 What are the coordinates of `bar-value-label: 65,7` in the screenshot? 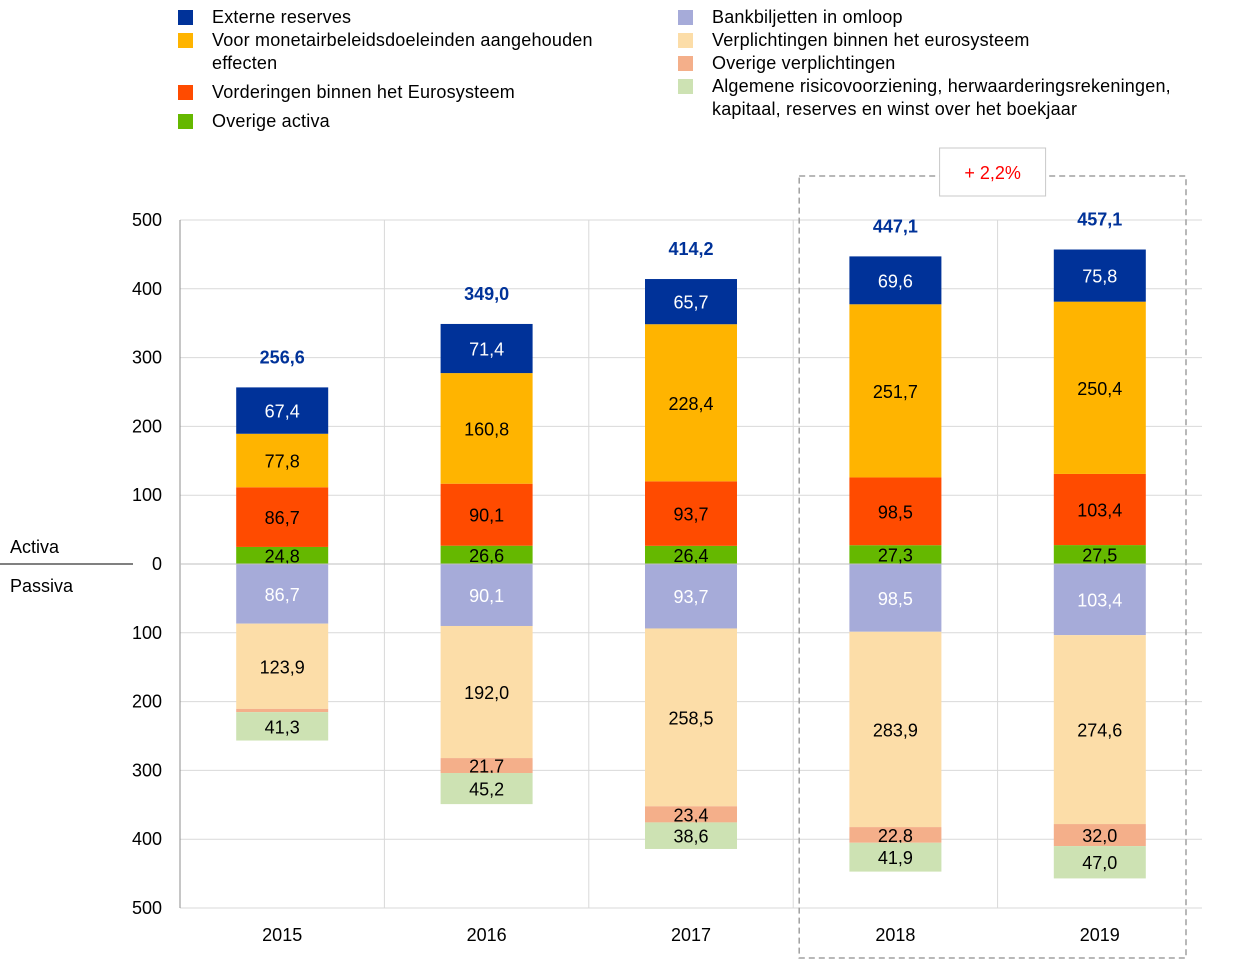 It's located at (690, 303).